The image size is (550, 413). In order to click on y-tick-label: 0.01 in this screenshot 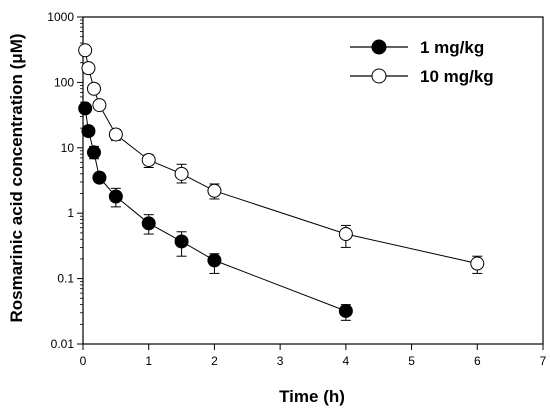, I will do `click(63, 344)`.